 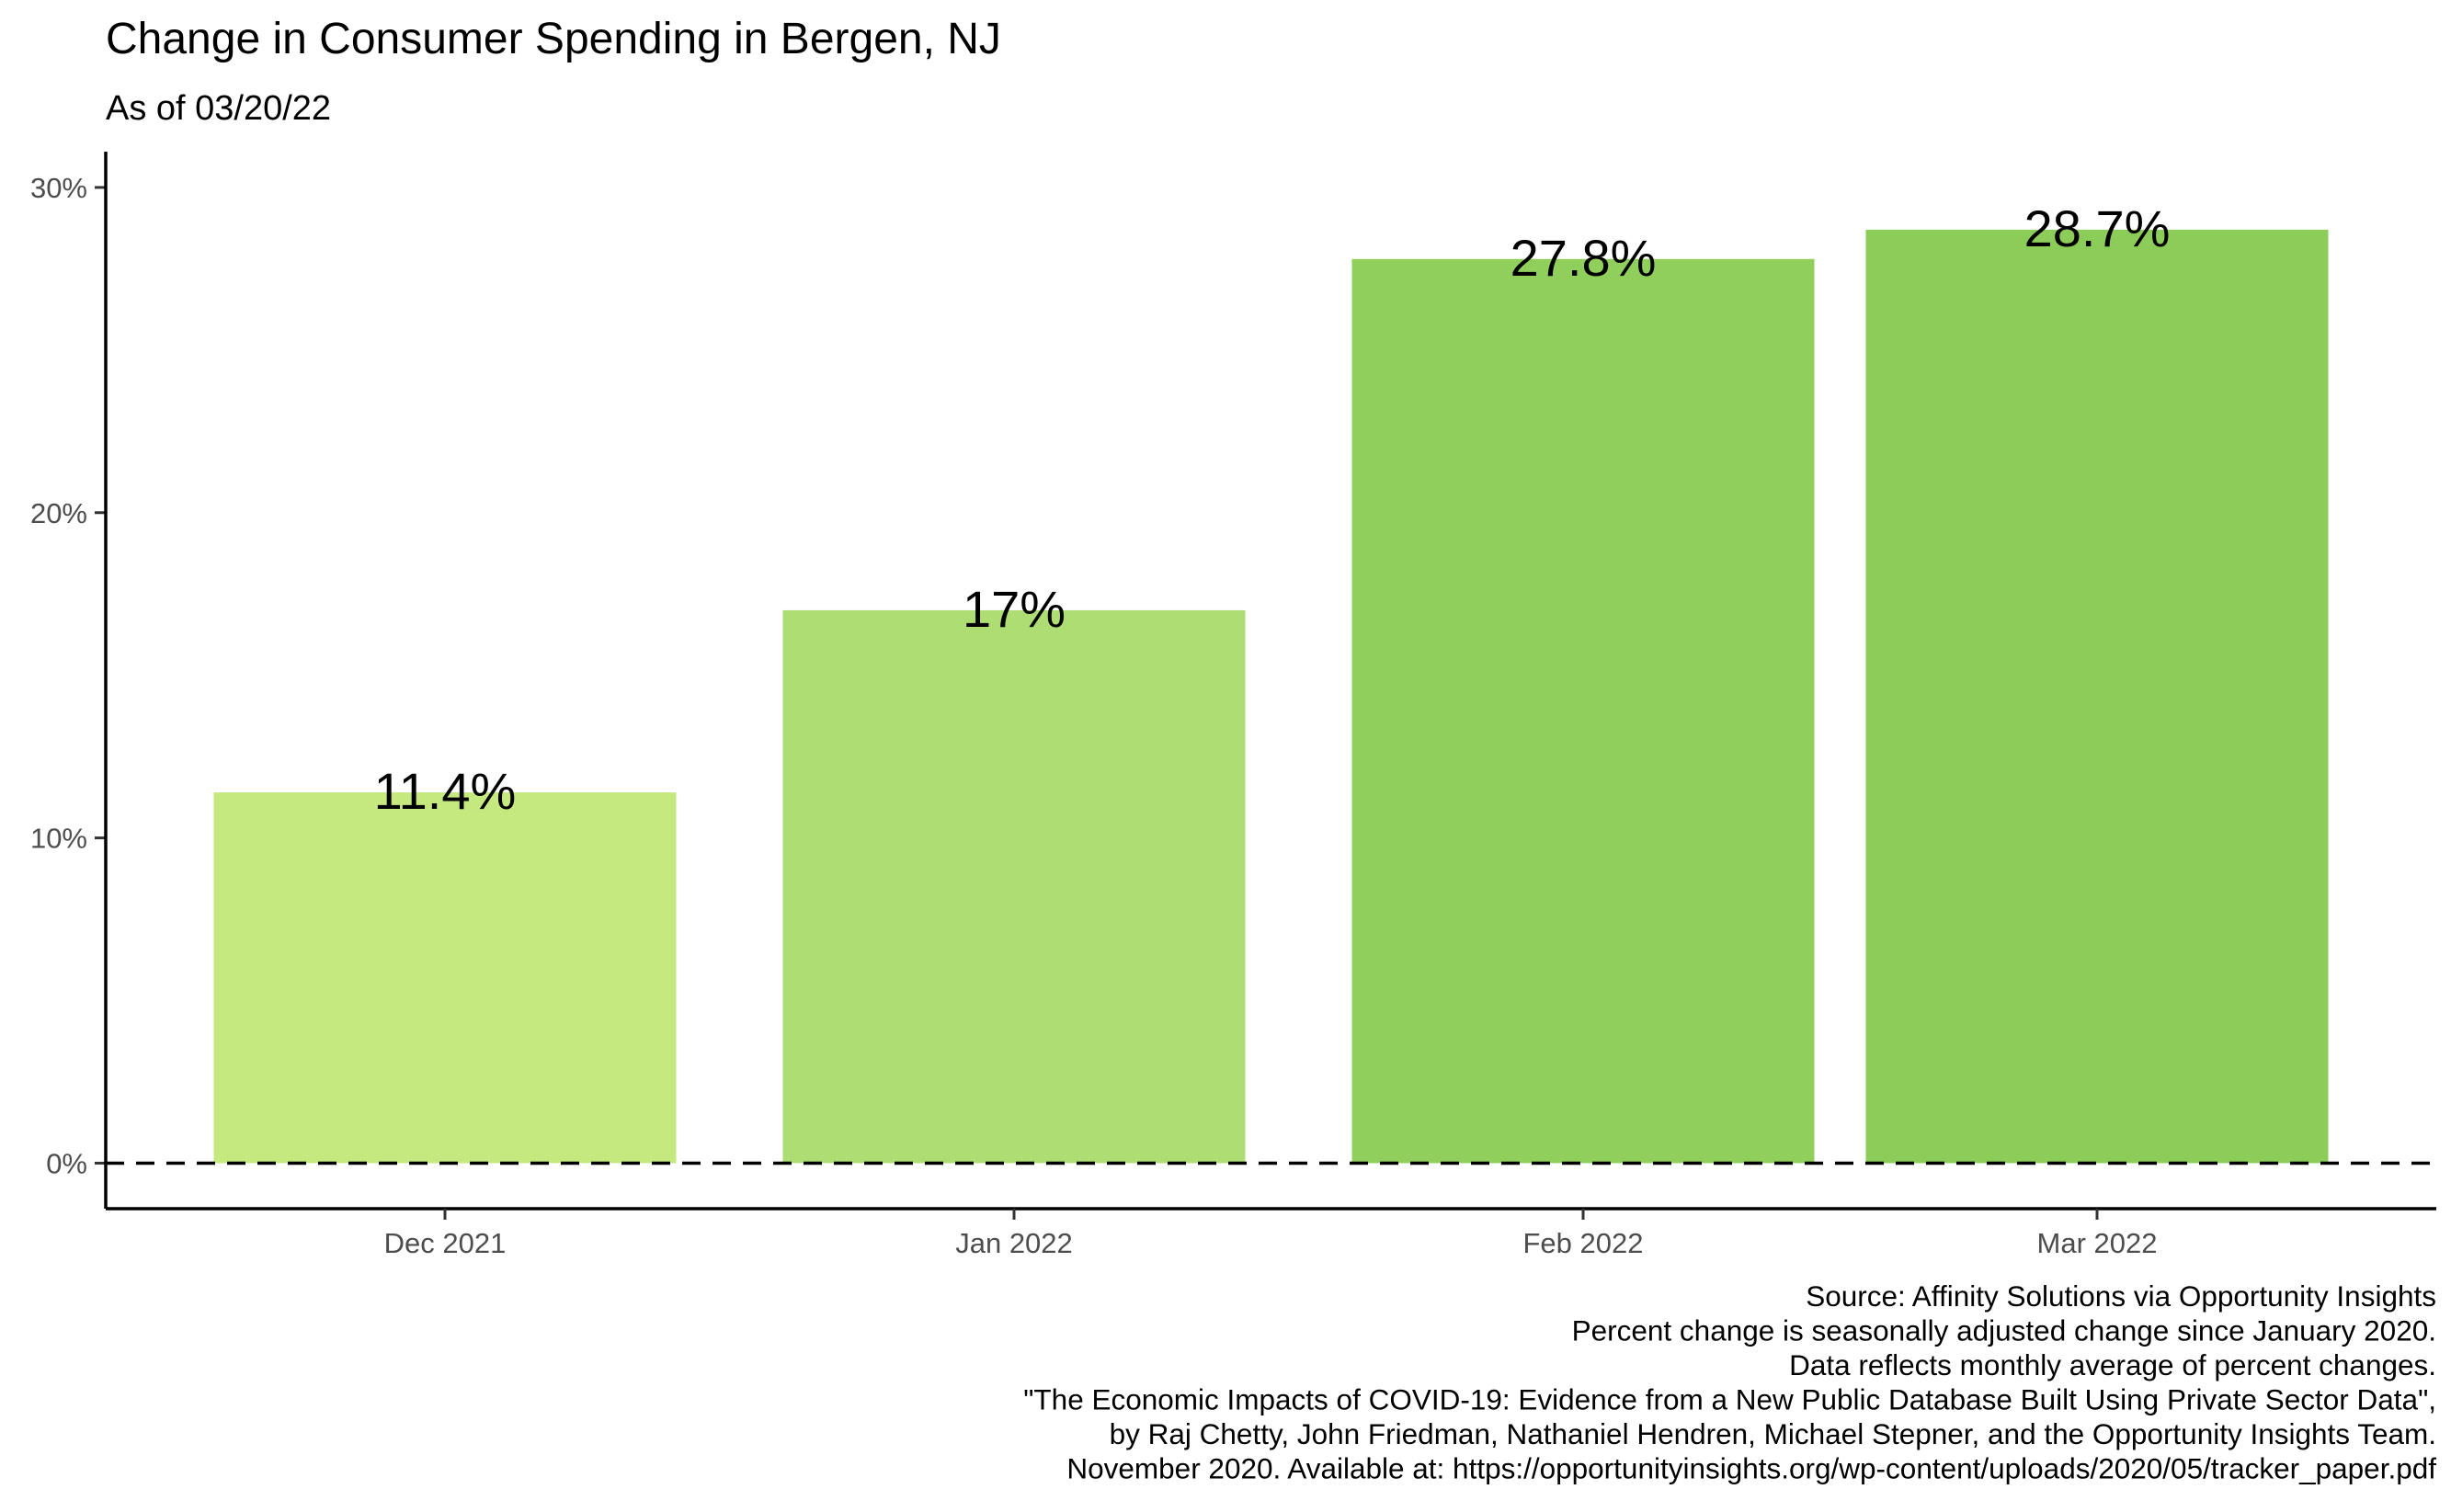 I want to click on chart-subtitle: As of 03/20/22, so click(x=218, y=108).